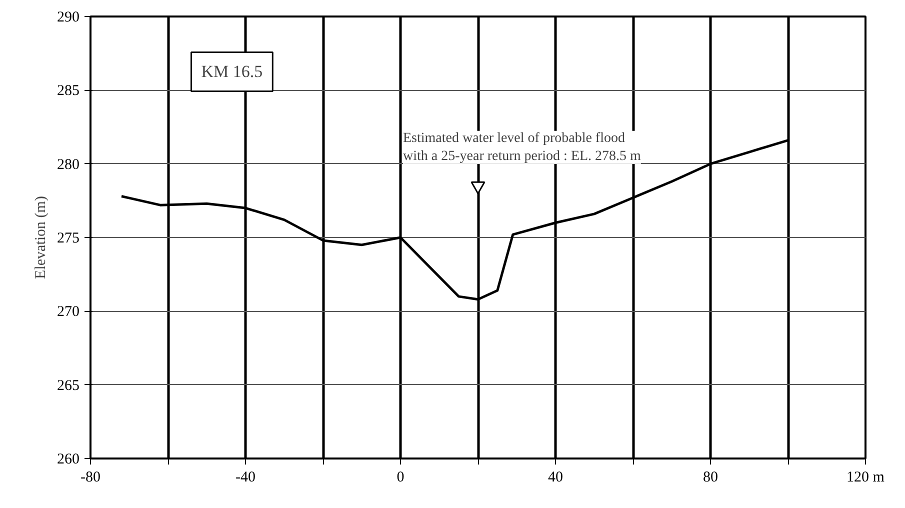 The width and height of the screenshot is (905, 508). Describe the element at coordinates (90, 478) in the screenshot. I see `x-tick-label: -80` at that location.